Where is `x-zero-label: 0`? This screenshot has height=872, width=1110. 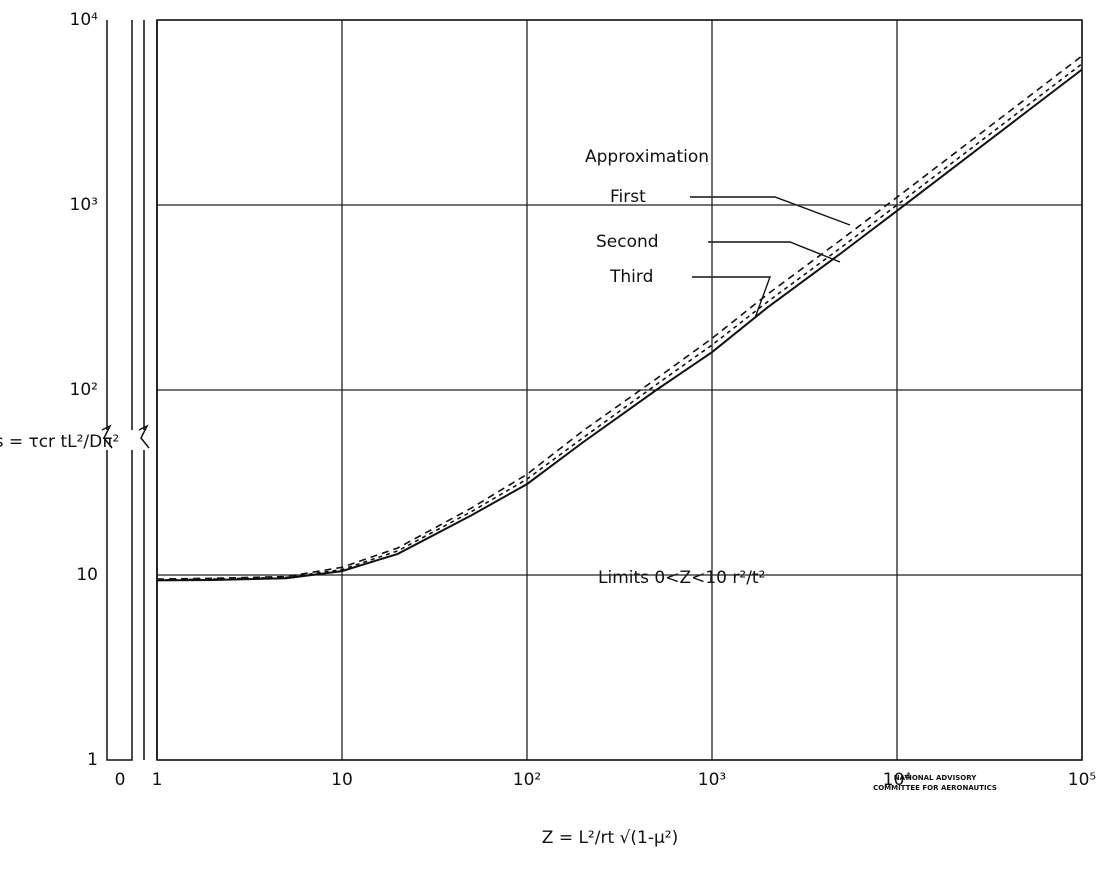 x-zero-label: 0 is located at coordinates (120, 780).